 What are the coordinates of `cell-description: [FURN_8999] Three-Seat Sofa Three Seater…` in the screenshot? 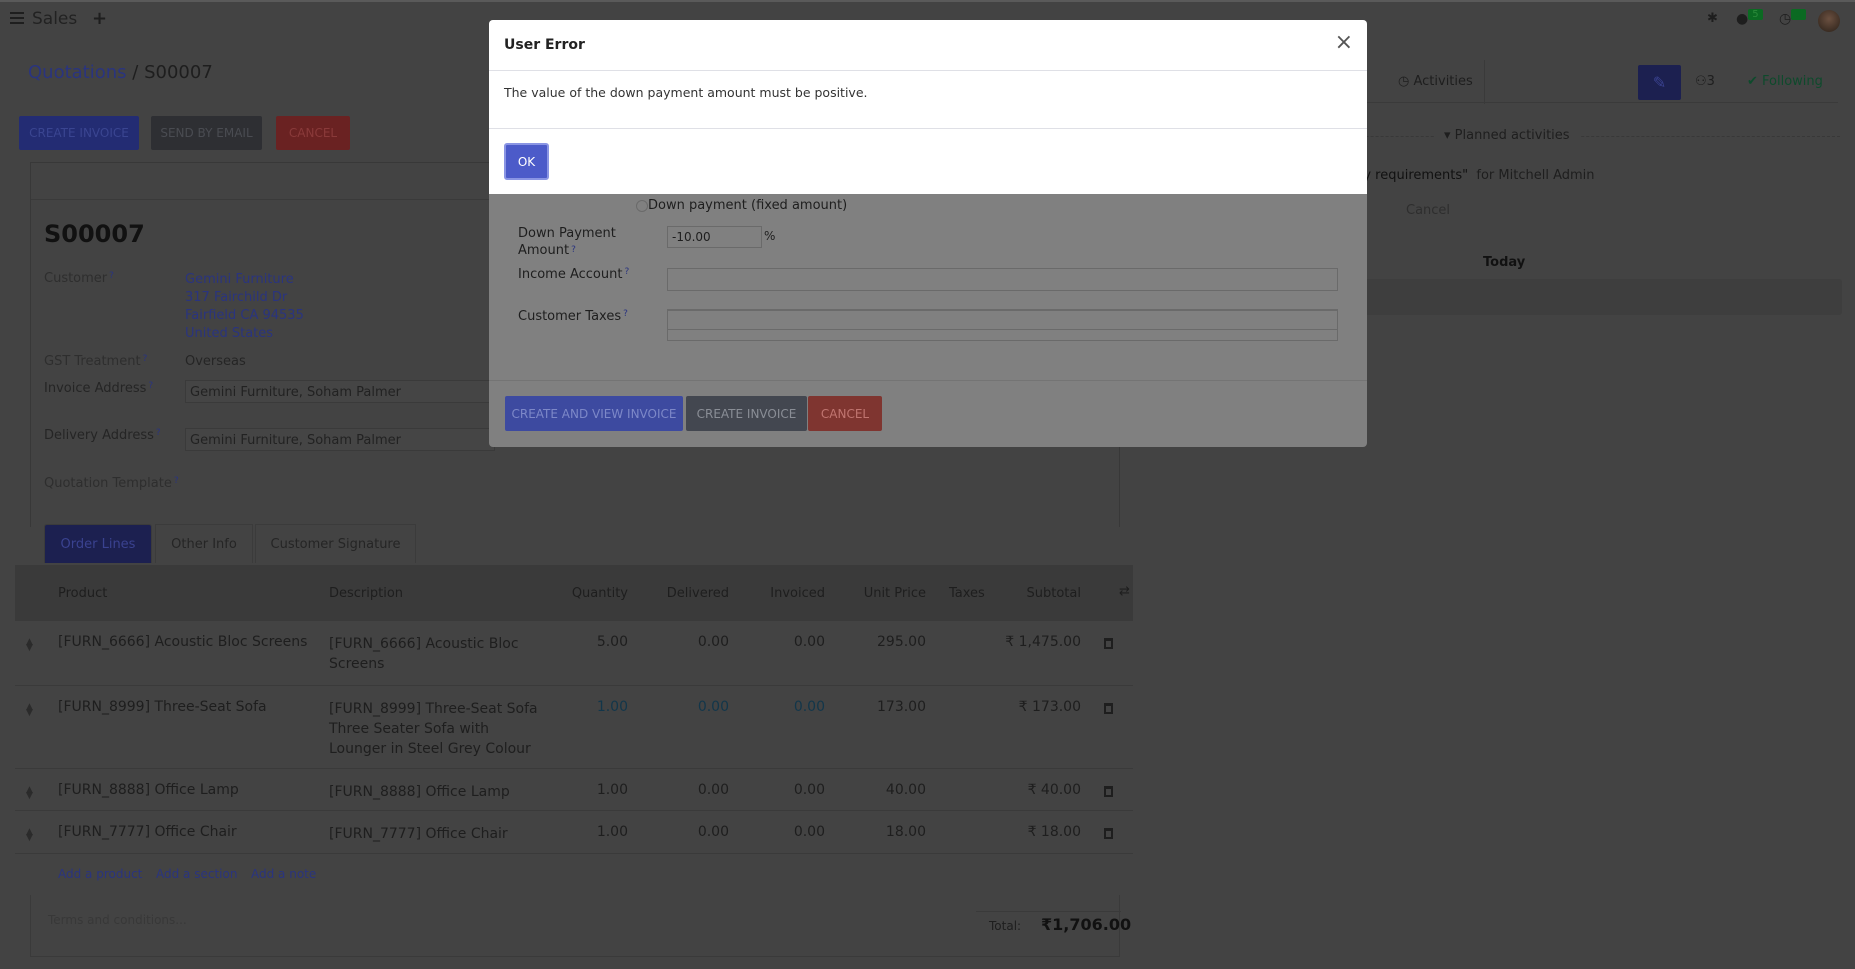 It's located at (433, 729).